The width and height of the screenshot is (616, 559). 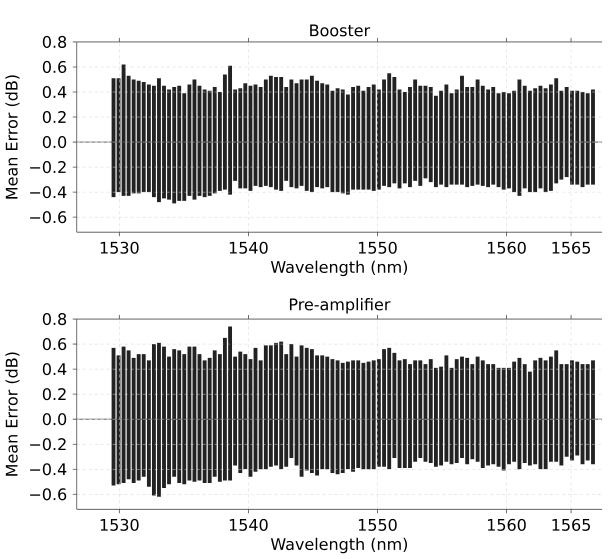 I want to click on chart-title: Booster, so click(x=340, y=30).